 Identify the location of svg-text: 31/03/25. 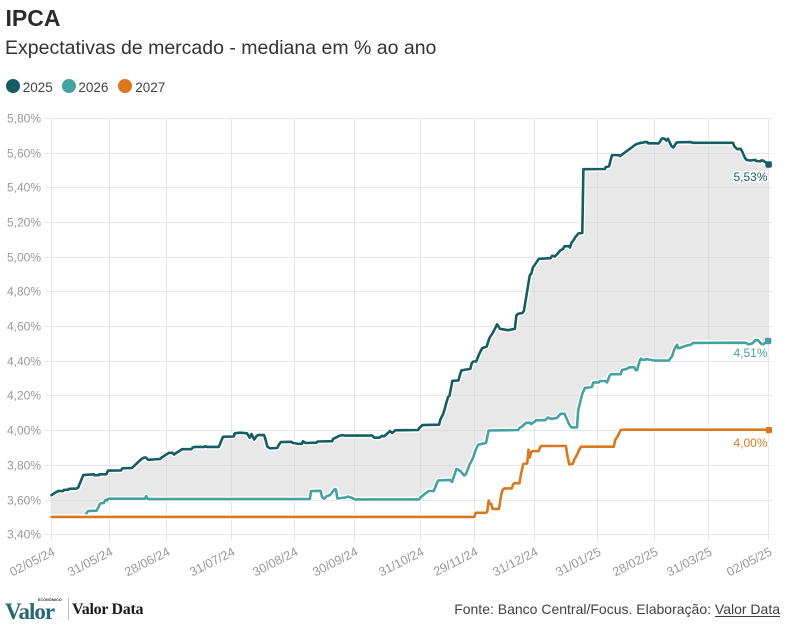
(689, 562).